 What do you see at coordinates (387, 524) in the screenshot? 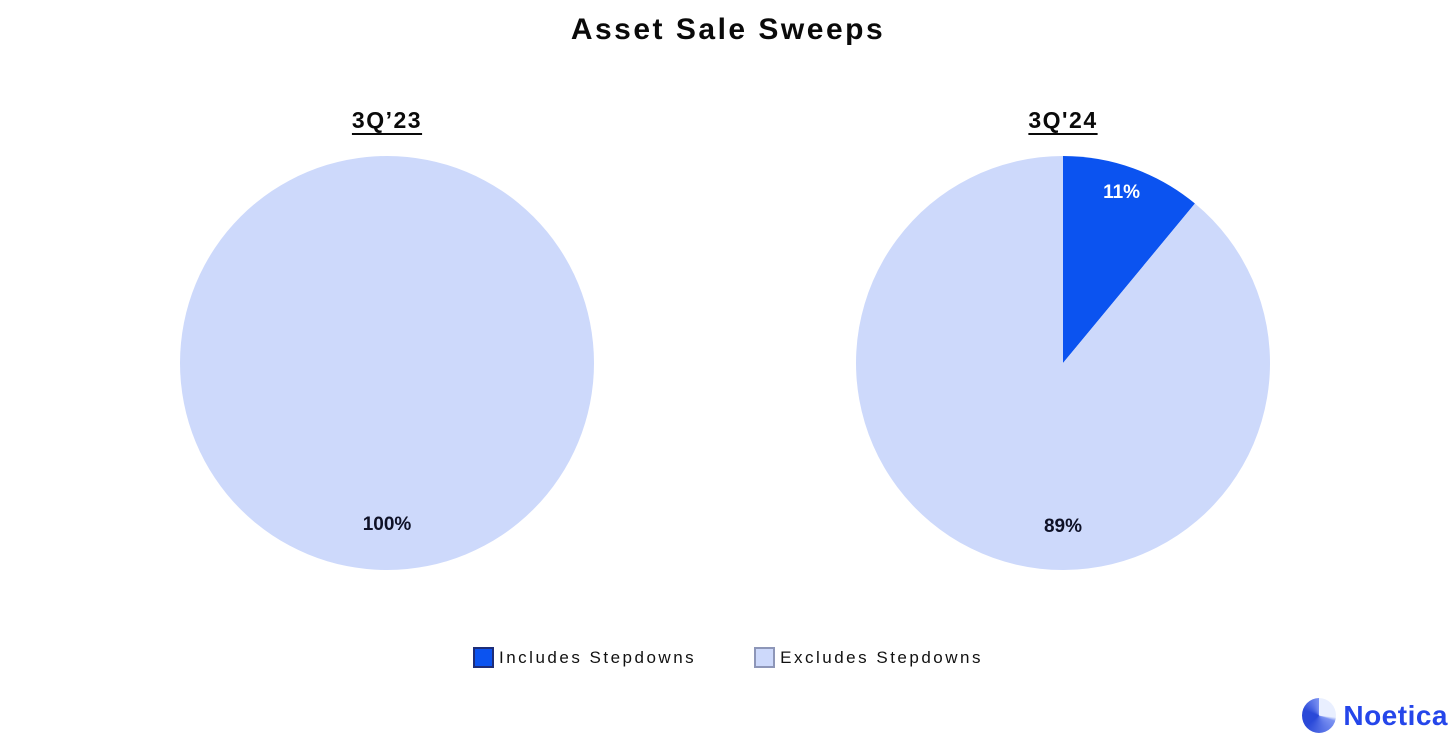
I see `svg-text: 100%` at bounding box center [387, 524].